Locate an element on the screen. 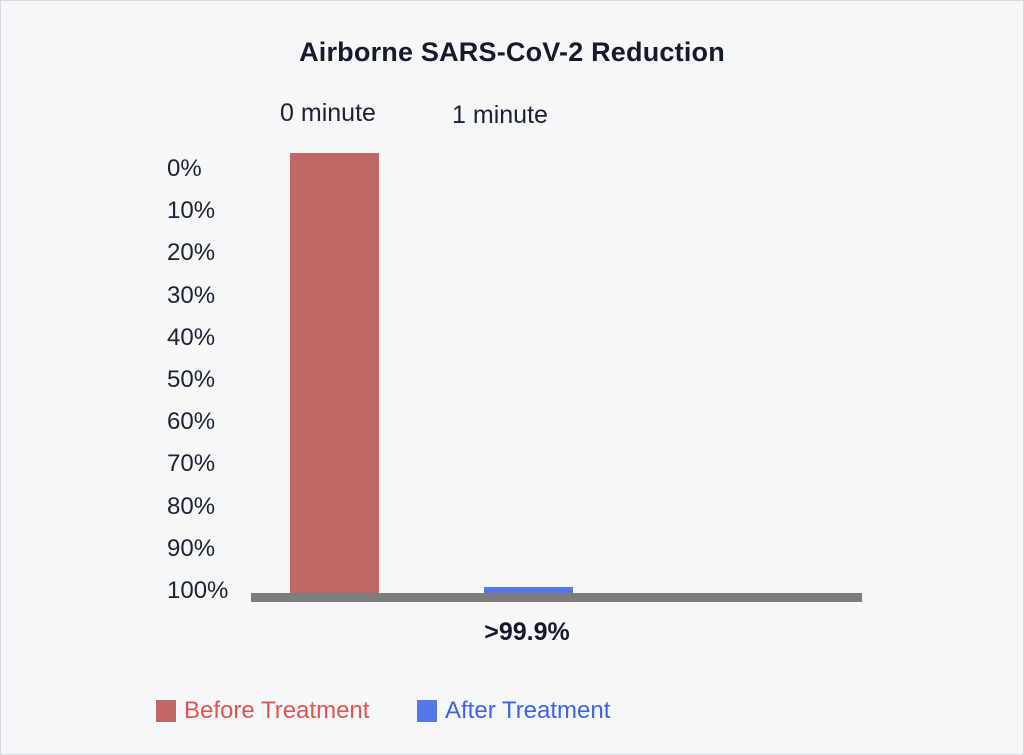 The image size is (1024, 755). legend-item-before: Before Treatment is located at coordinates (262, 711).